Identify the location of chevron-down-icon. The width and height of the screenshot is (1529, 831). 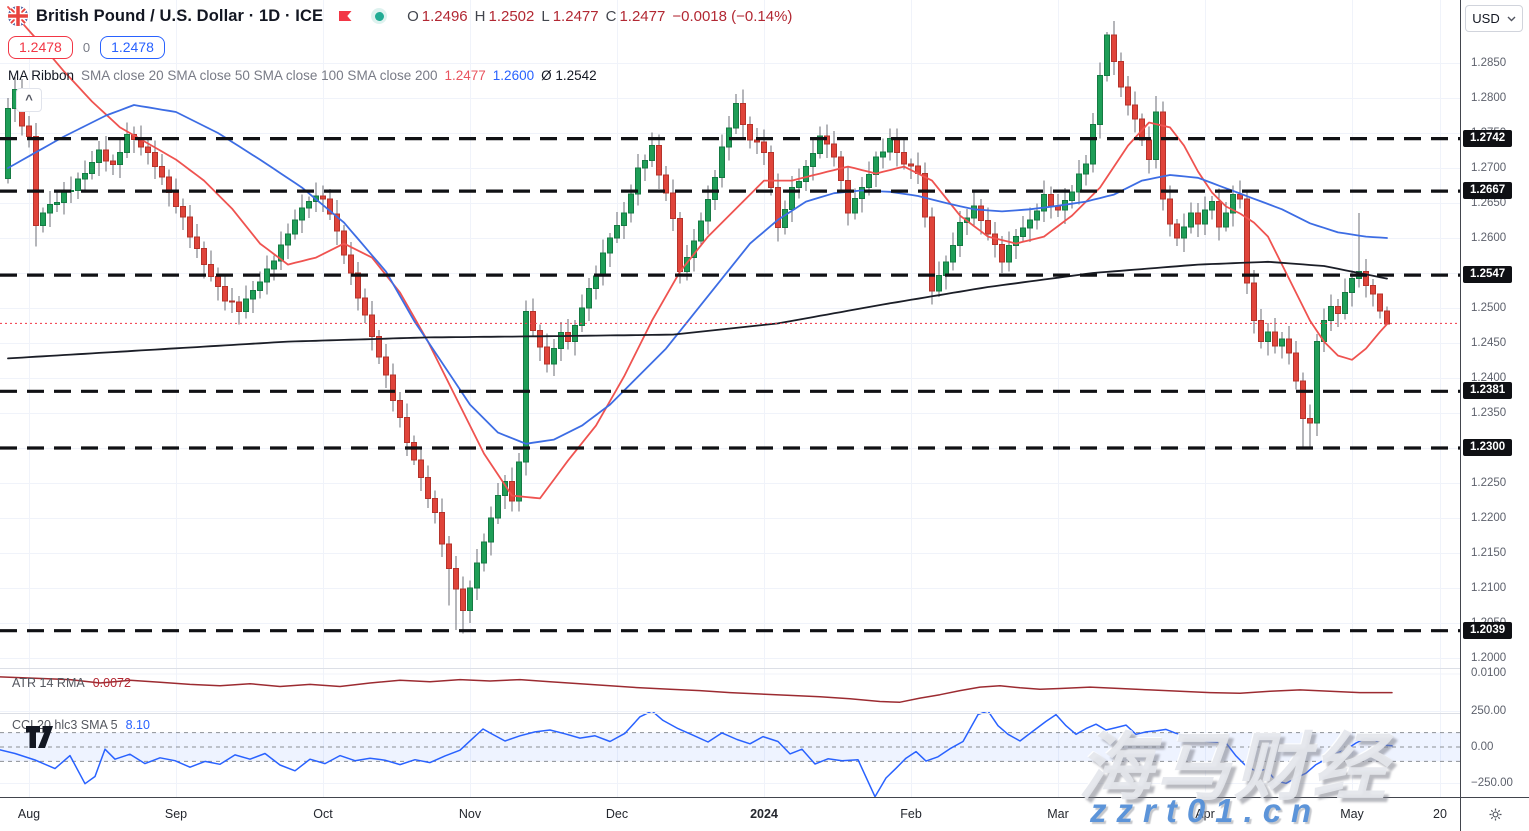
(1511, 18).